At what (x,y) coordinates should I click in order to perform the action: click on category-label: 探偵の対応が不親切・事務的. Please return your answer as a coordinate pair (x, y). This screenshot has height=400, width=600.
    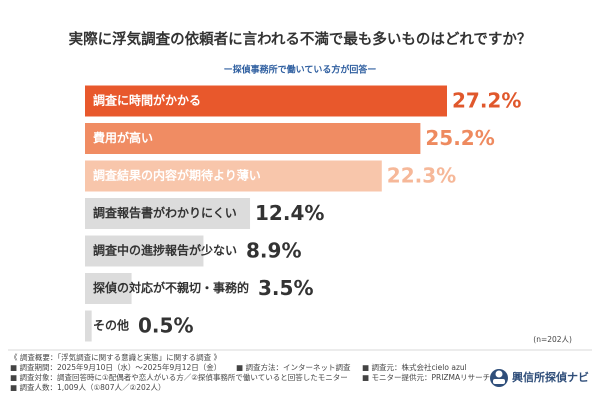
    Looking at the image, I should click on (171, 287).